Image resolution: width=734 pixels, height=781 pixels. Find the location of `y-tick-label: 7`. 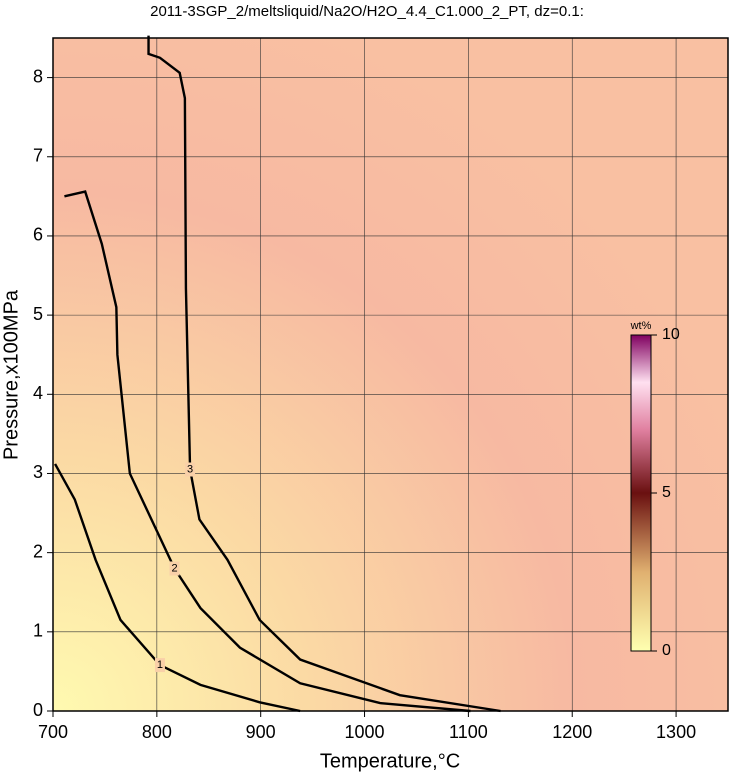

y-tick-label: 7 is located at coordinates (38, 156).